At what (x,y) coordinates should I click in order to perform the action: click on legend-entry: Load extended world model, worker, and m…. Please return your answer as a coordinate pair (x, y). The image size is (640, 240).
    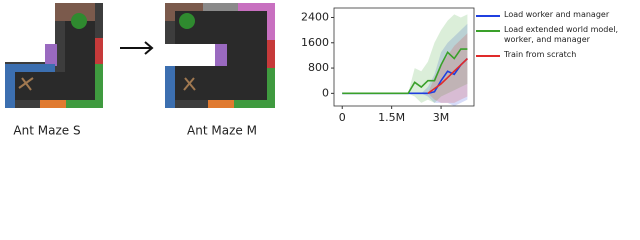
    Looking at the image, I should click on (554, 35).